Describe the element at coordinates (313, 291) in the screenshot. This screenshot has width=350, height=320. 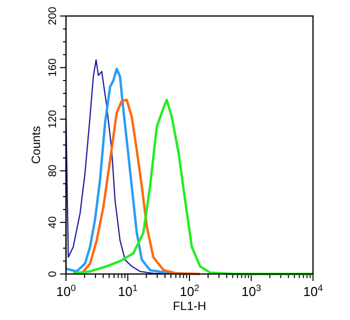
I see `x-tick-label: 10$^{4}$` at that location.